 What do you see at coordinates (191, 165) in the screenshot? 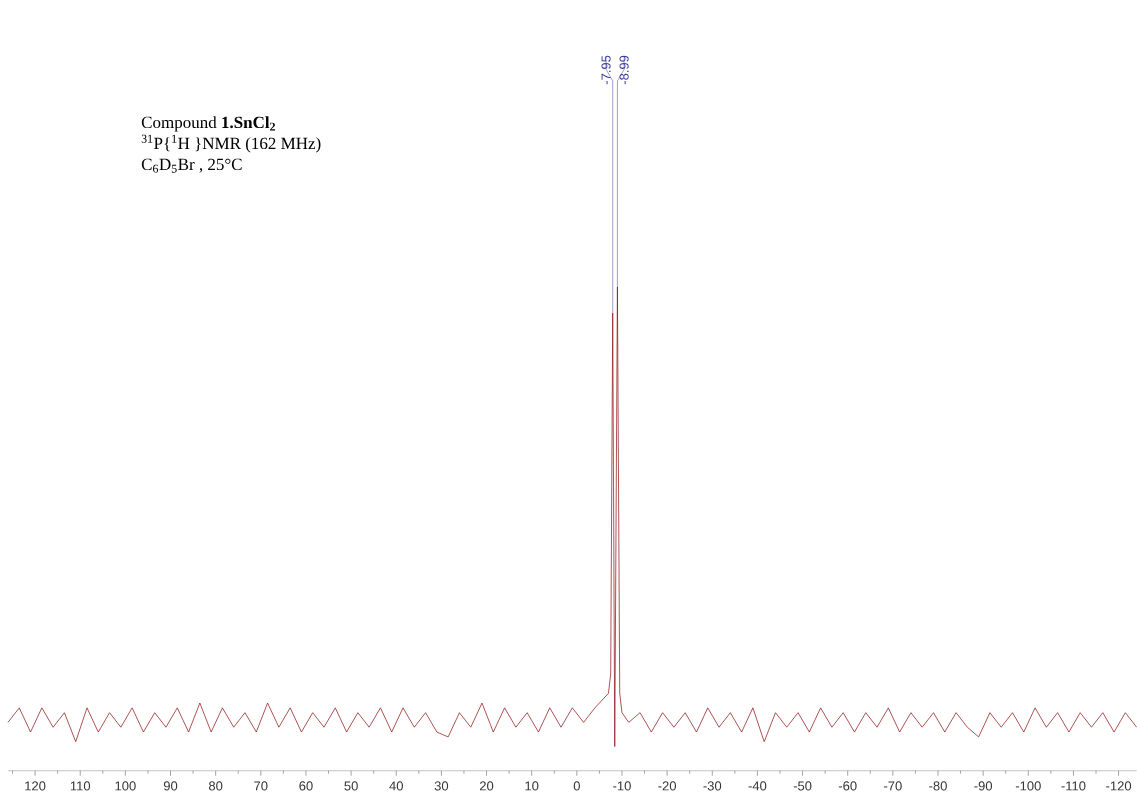
I see `text: C$_{6}$D$_{5}$Br , 25°C` at bounding box center [191, 165].